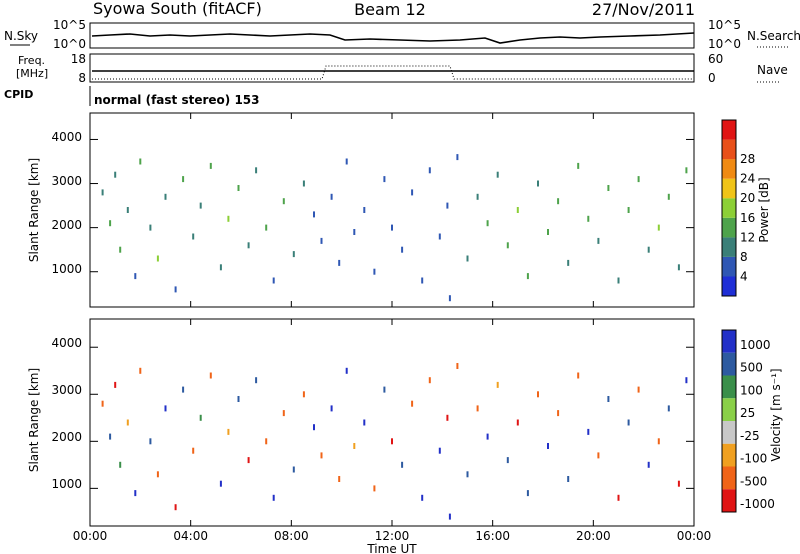 The width and height of the screenshot is (800, 554). Describe the element at coordinates (764, 209) in the screenshot. I see `power-colorbar-title: Power [dB]` at that location.